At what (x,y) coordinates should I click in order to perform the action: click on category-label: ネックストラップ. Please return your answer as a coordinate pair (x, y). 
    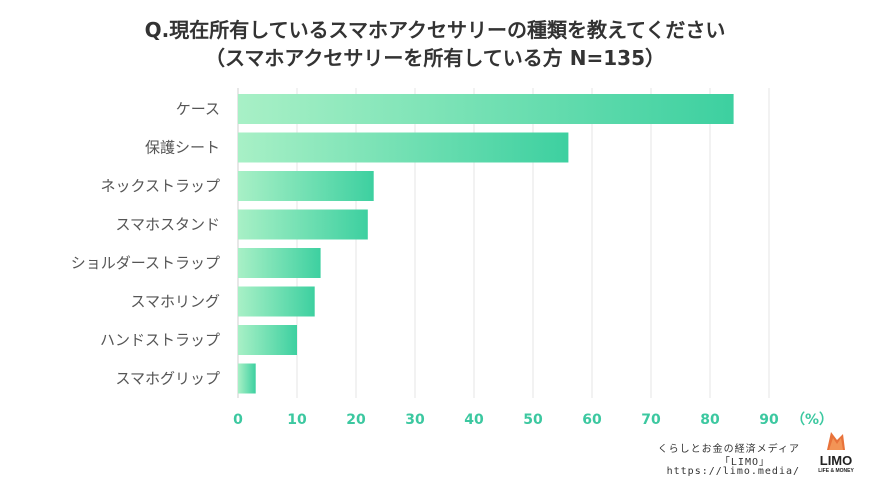
    Looking at the image, I should click on (160, 186).